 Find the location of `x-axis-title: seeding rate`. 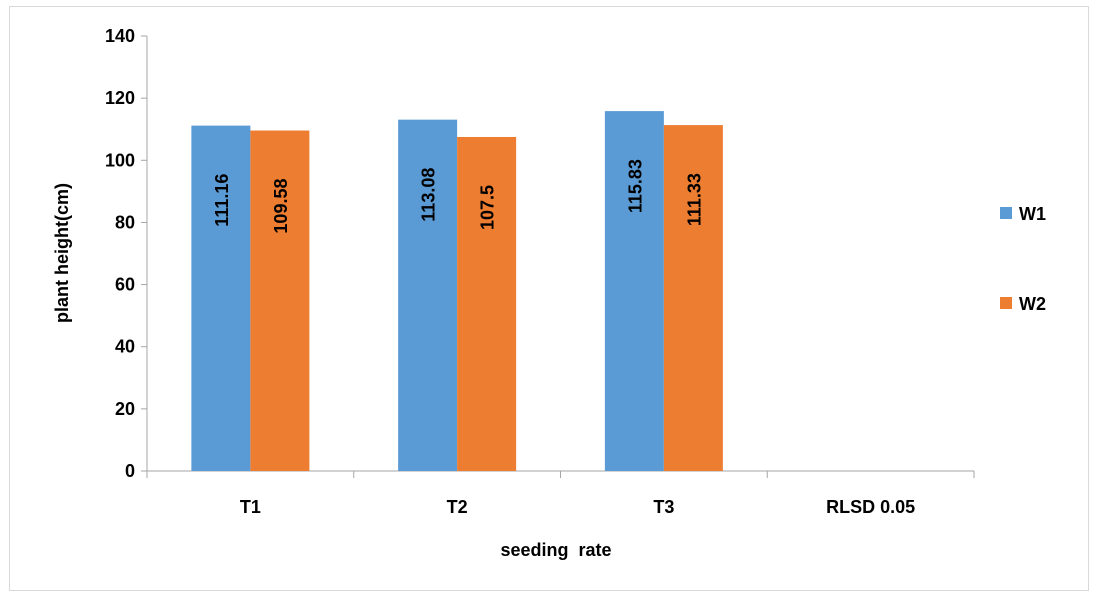

x-axis-title: seeding rate is located at coordinates (555, 550).